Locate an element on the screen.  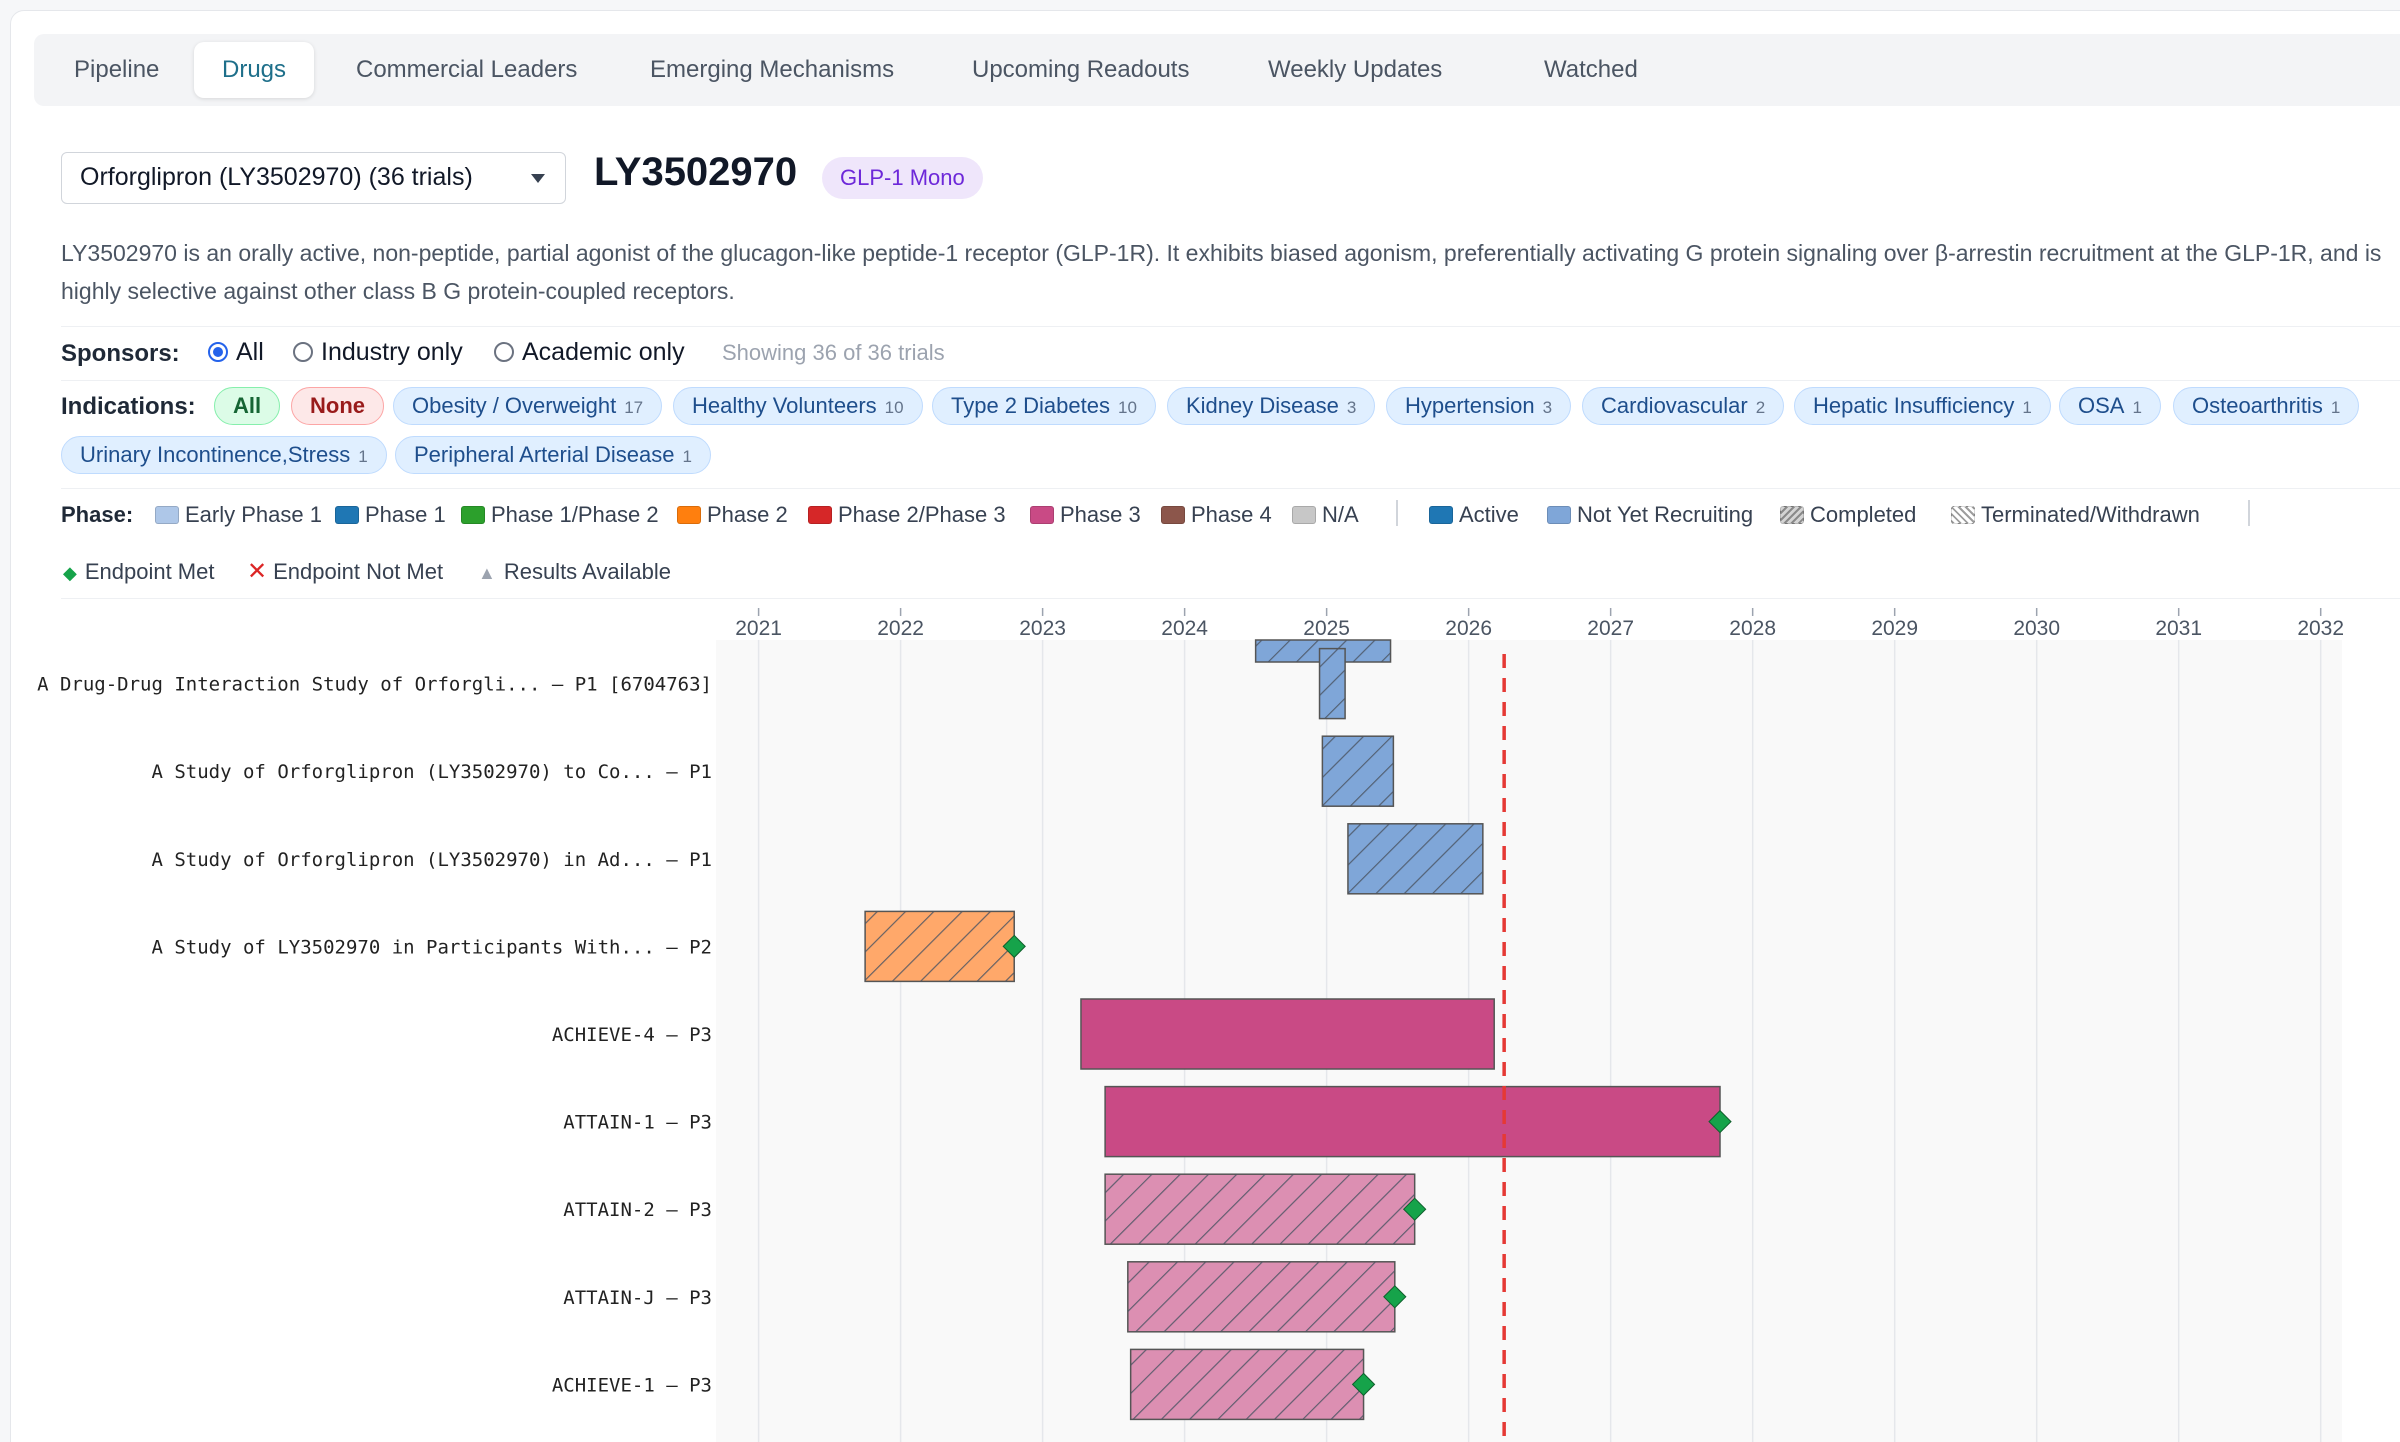
legend-item-results-available: ▲ Results Available is located at coordinates (574, 571).